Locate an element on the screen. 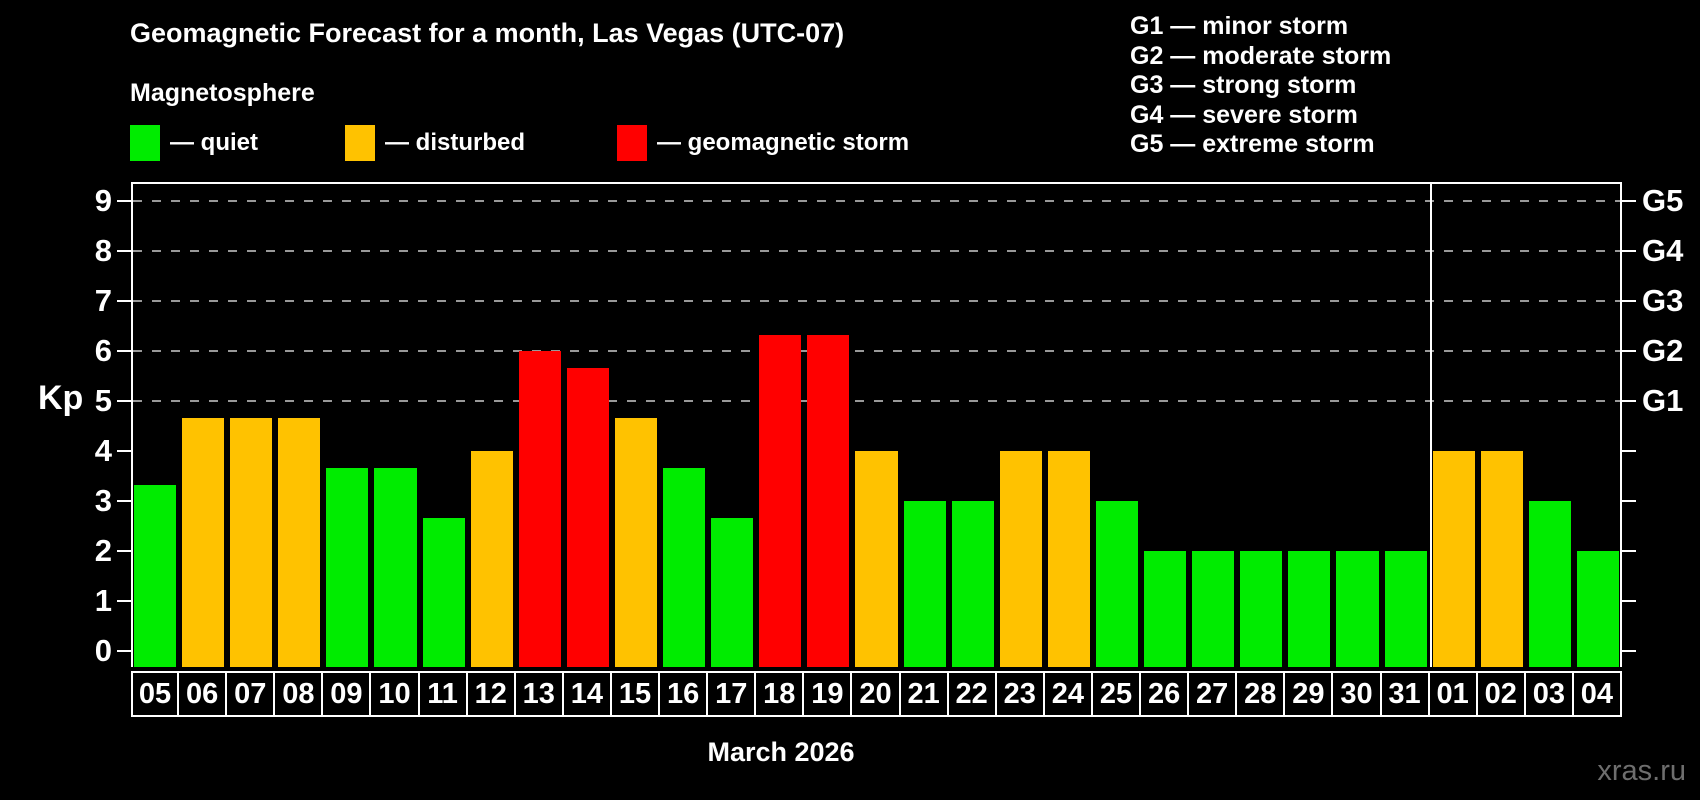 The image size is (1700, 800). y-axis-label-7: 7 is located at coordinates (103, 300).